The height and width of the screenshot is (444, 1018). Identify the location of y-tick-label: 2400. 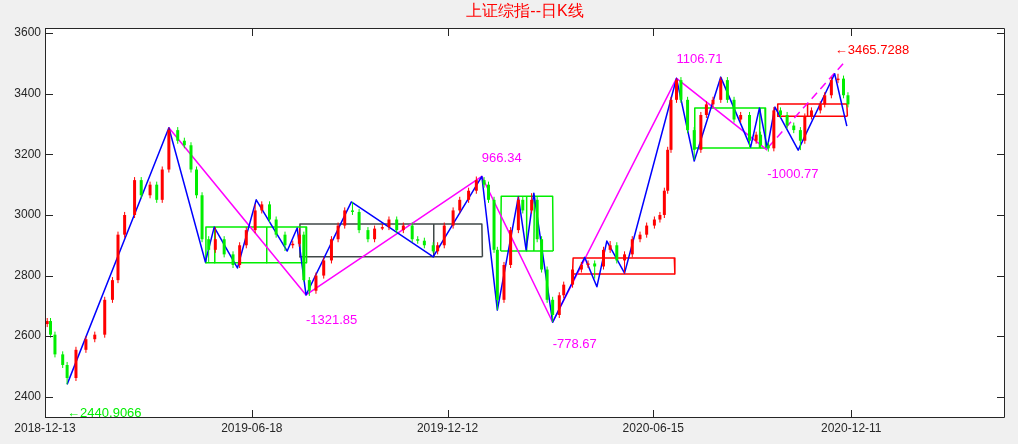
(28, 396).